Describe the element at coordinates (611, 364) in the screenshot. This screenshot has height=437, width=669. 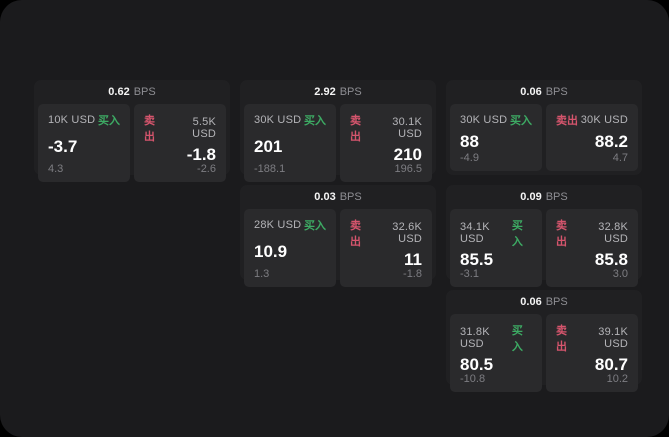
I see `sell-price-value: 80.7` at that location.